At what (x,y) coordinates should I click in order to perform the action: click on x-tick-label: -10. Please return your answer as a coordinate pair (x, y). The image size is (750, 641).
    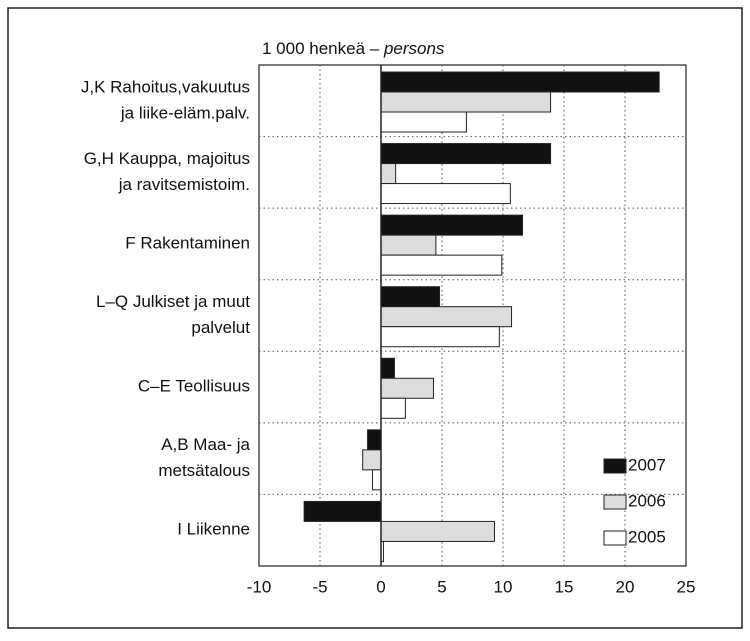
    Looking at the image, I should click on (259, 586).